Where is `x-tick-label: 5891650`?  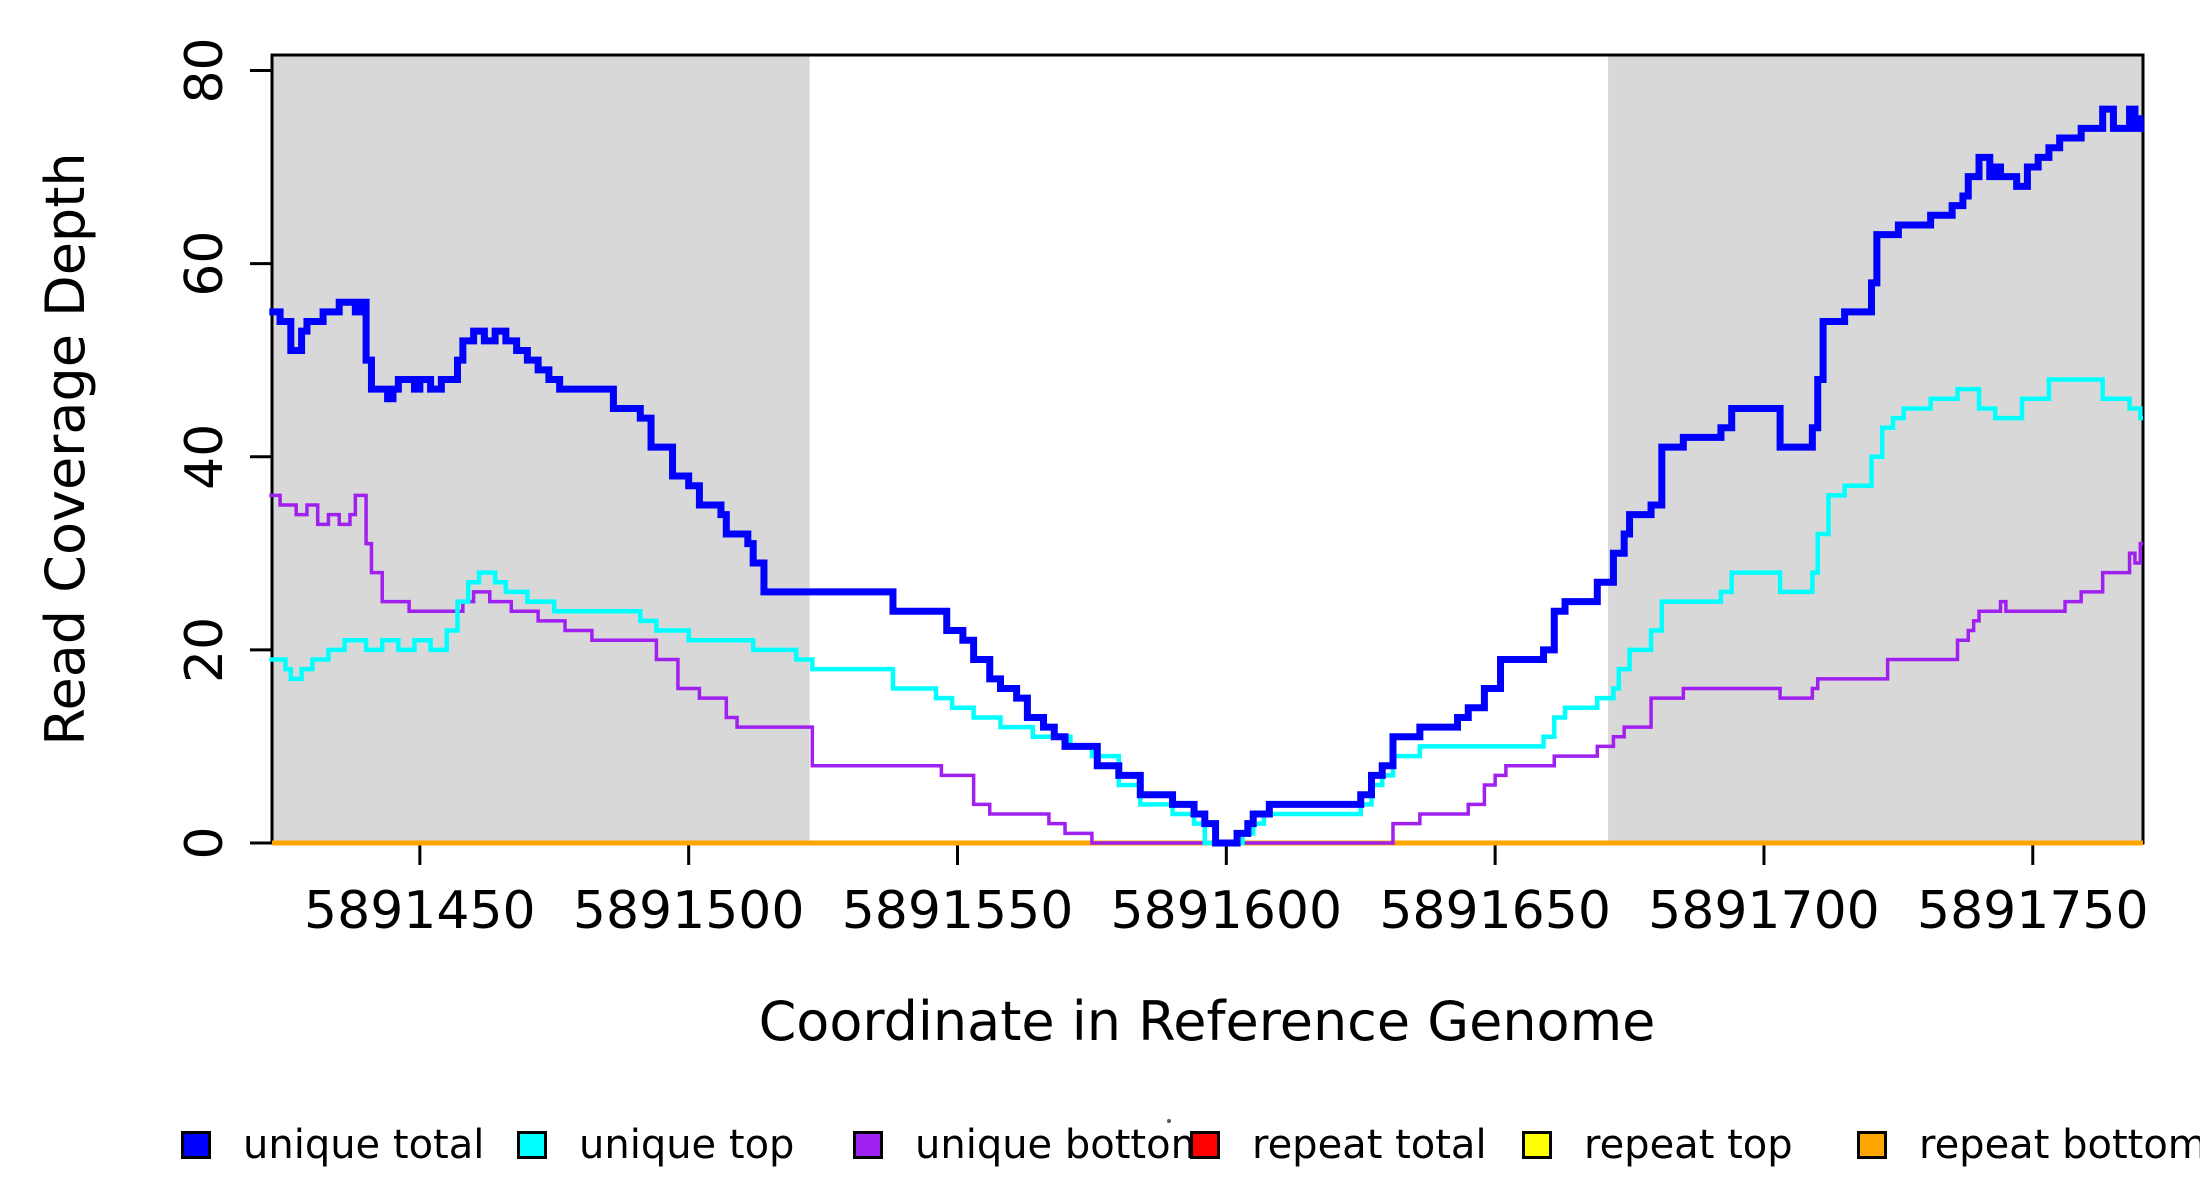 x-tick-label: 5891650 is located at coordinates (1495, 911).